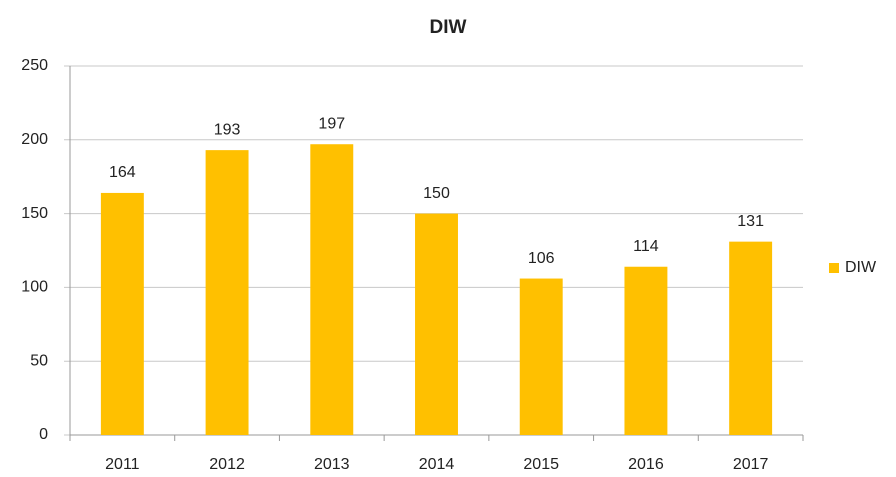 The width and height of the screenshot is (896, 477). What do you see at coordinates (39, 360) in the screenshot?
I see `y-tick-label: 50` at bounding box center [39, 360].